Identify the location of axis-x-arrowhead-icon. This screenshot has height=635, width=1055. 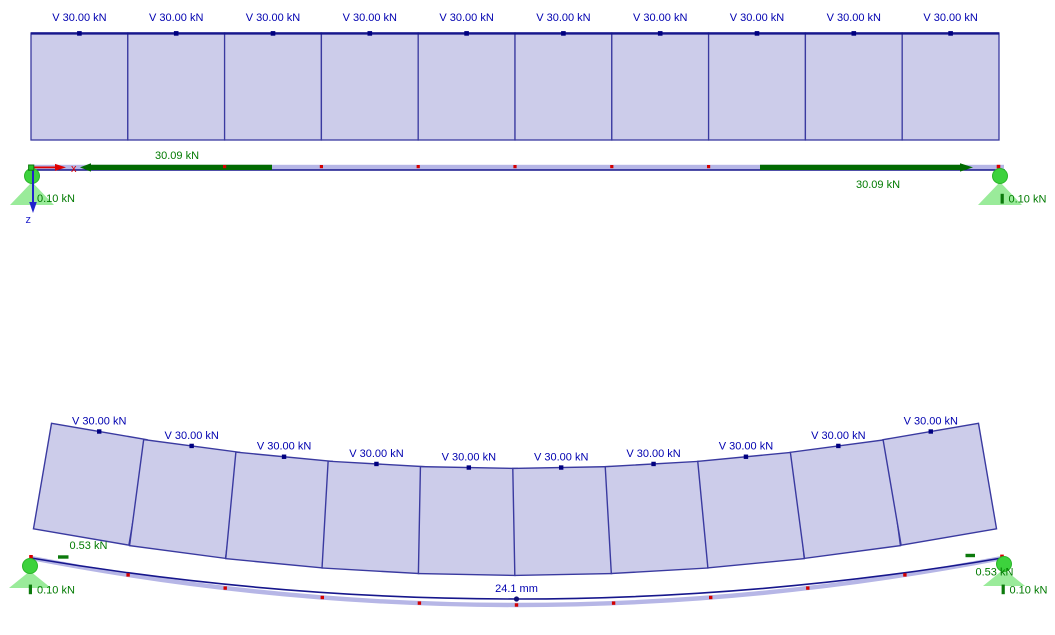
(60, 167).